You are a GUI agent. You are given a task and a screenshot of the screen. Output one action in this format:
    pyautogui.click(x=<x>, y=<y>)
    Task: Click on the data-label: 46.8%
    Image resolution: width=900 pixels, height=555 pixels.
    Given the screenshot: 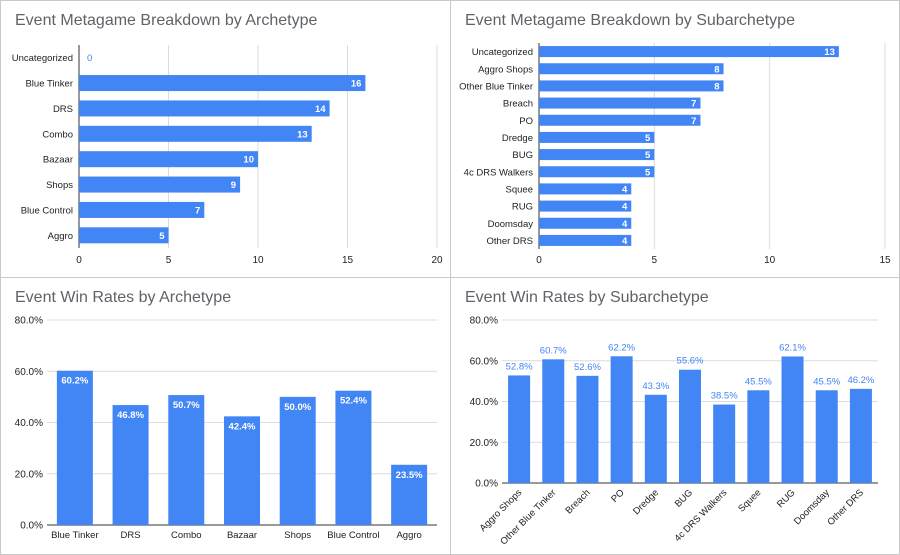 What is the action you would take?
    pyautogui.click(x=130, y=415)
    